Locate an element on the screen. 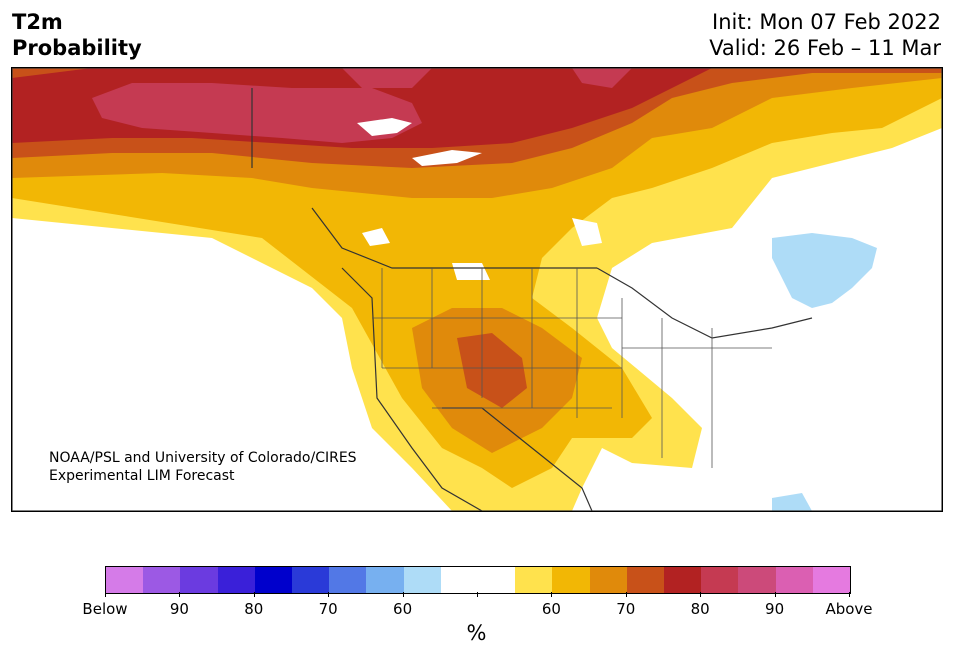 The height and width of the screenshot is (659, 953). valid-period: Valid: 26 Feb – 11 Mar is located at coordinates (825, 48).